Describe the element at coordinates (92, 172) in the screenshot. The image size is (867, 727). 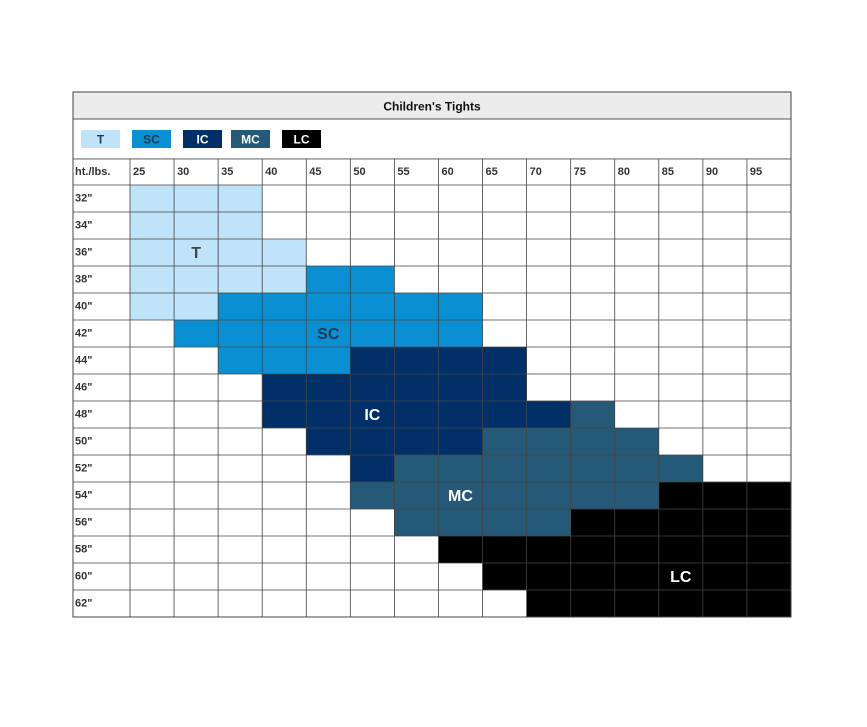
I see `corner-label: ht./lbs.` at that location.